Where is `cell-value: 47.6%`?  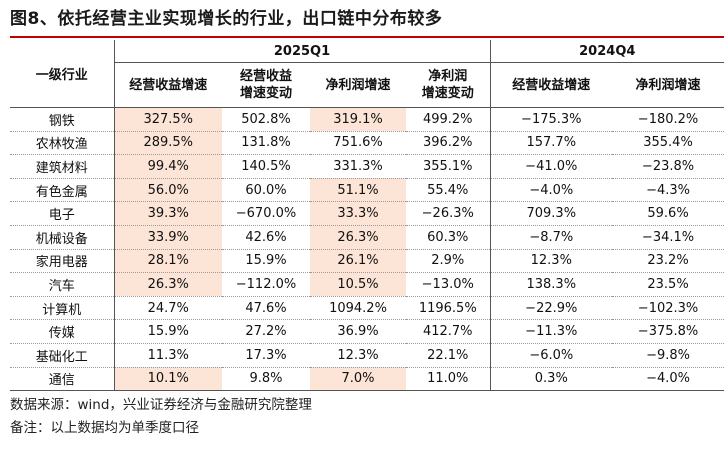 cell-value: 47.6% is located at coordinates (266, 308).